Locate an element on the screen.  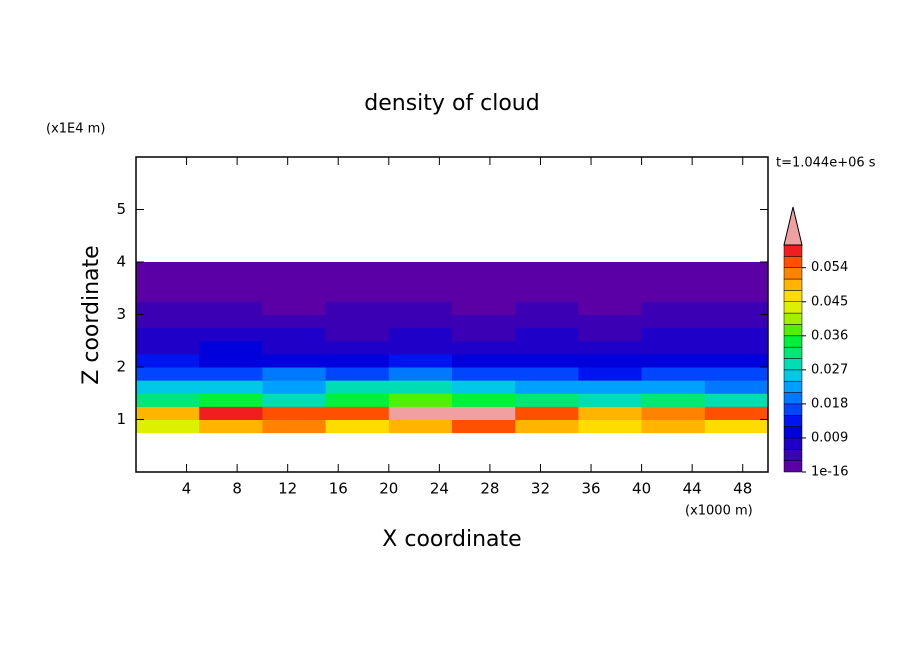
y-tick-label: 1 is located at coordinates (121, 419).